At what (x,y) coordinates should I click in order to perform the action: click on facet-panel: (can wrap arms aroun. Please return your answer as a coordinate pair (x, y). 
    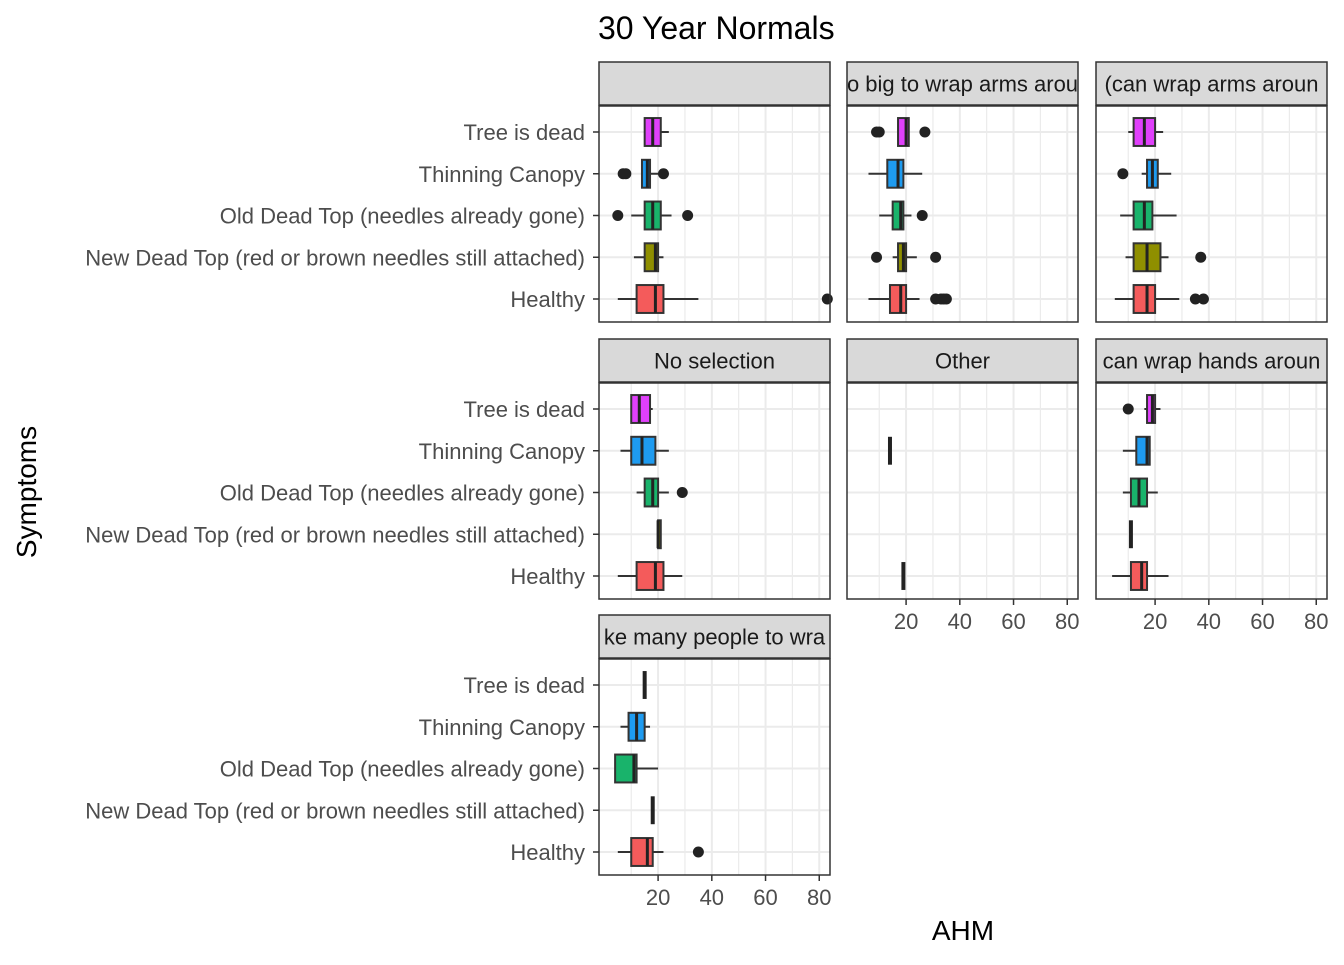
    Looking at the image, I should click on (1211, 192).